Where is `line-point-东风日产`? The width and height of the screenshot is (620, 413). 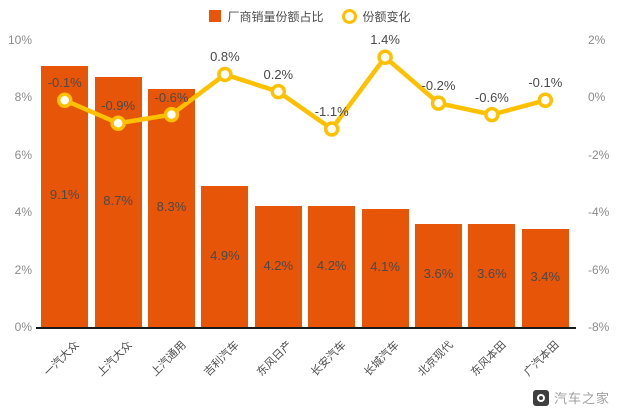
line-point-东风日产 is located at coordinates (278, 91).